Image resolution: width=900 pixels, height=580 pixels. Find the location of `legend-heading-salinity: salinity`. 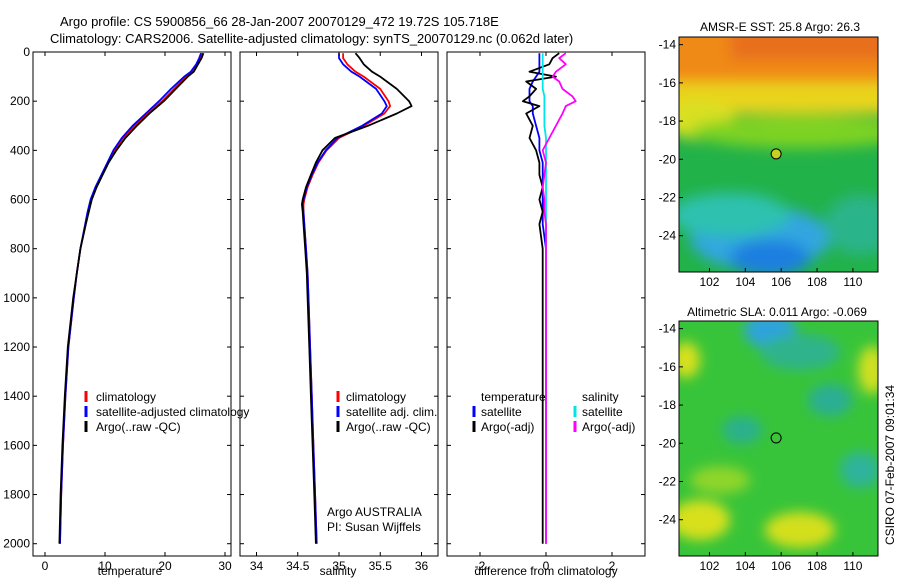

legend-heading-salinity: salinity is located at coordinates (600, 397).